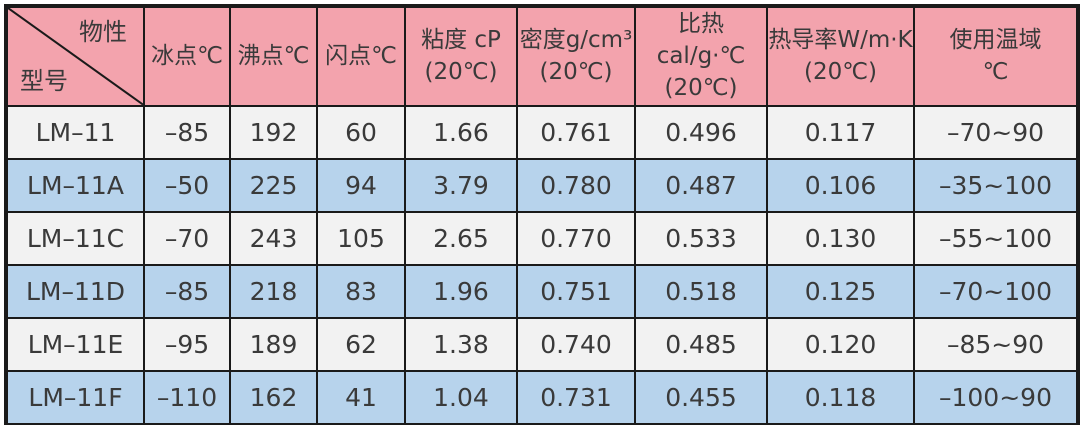  What do you see at coordinates (461, 397) in the screenshot?
I see `value-cell-viscosity: 1.04` at bounding box center [461, 397].